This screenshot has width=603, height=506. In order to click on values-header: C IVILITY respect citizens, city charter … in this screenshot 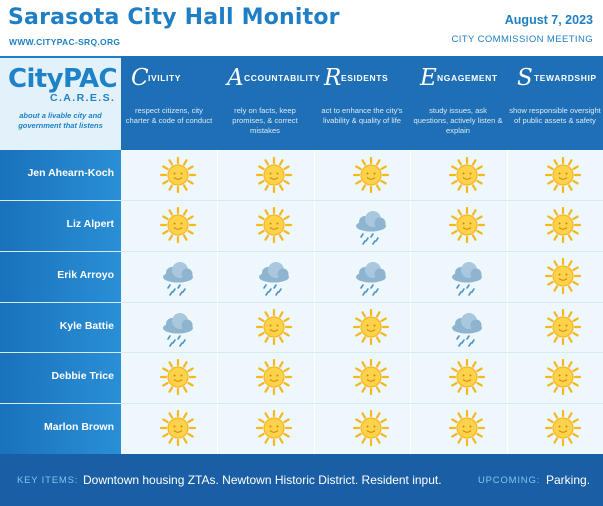, I will do `click(362, 103)`.